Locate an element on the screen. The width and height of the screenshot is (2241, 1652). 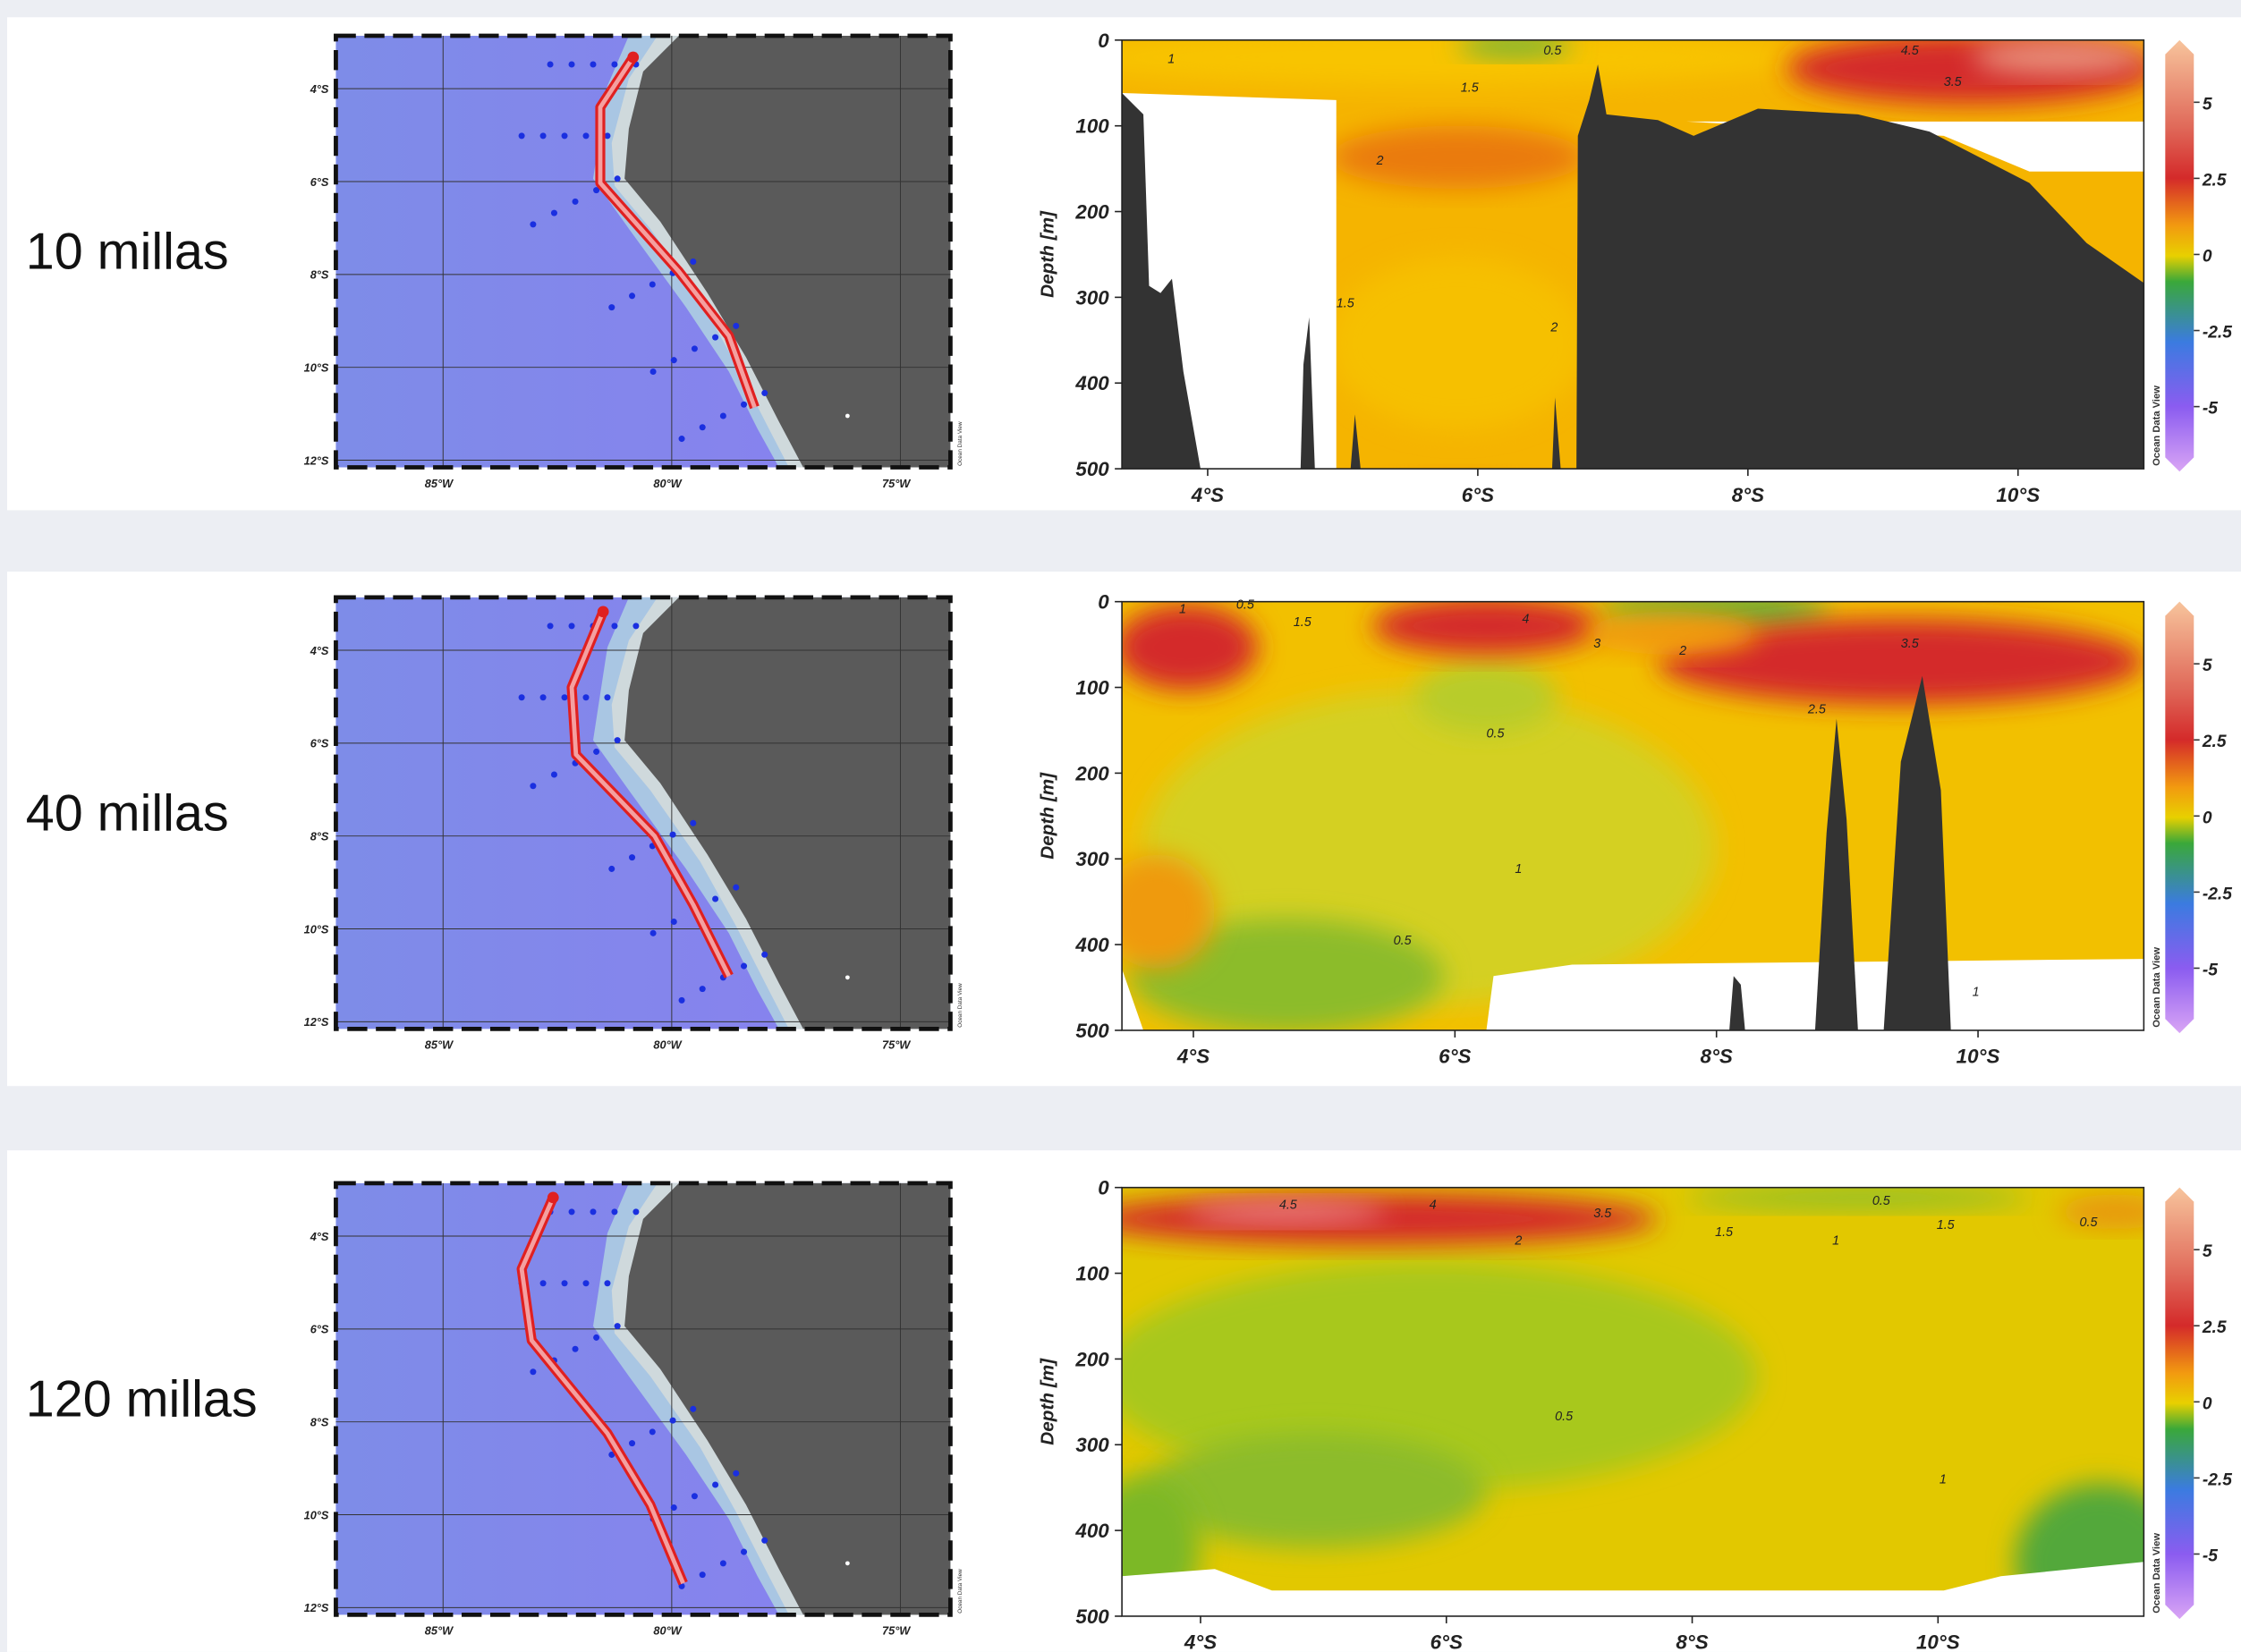
bathymetry is located at coordinates (1307, 394).